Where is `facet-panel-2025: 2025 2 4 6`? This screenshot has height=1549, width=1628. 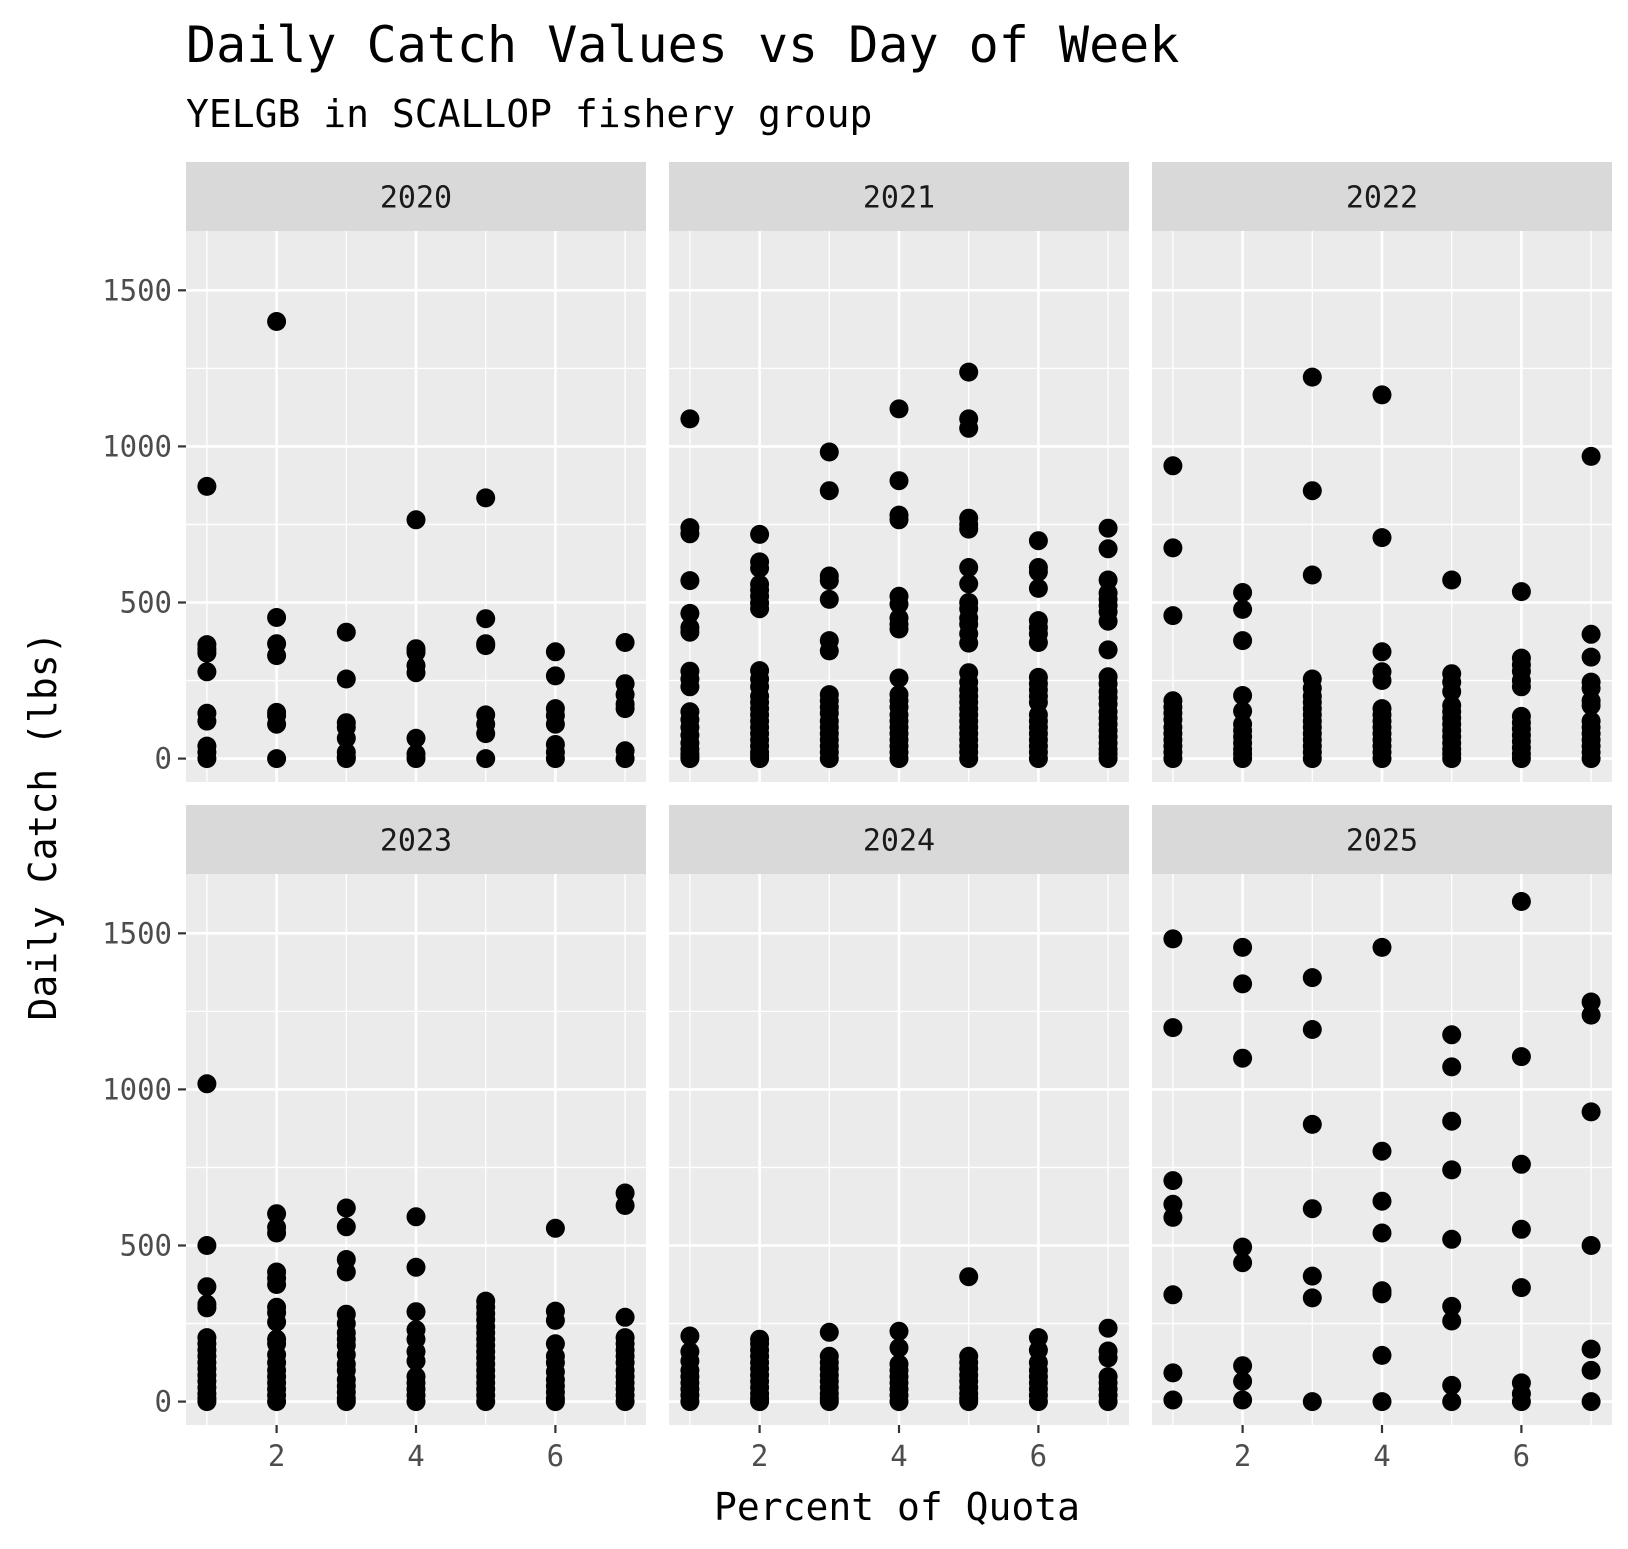 facet-panel-2025: 2025 2 4 6 is located at coordinates (1382, 1139).